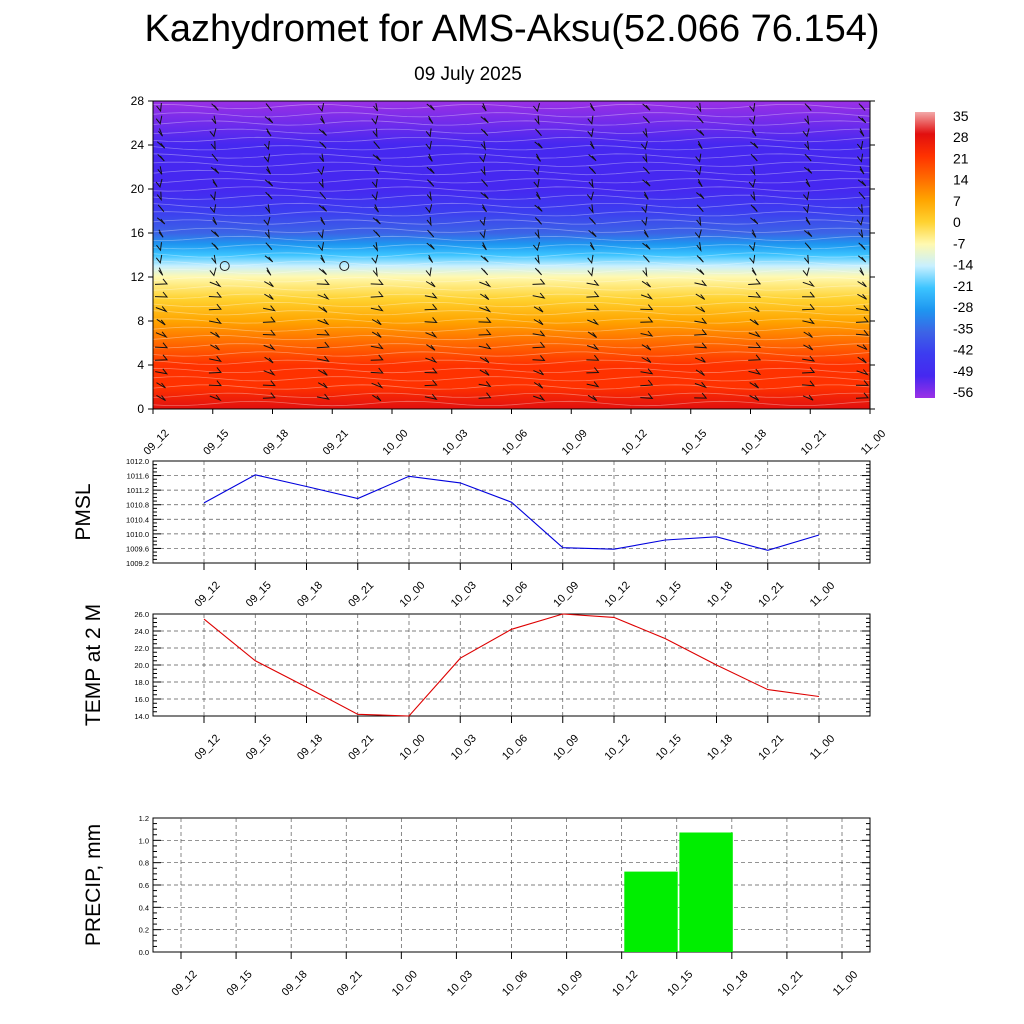 This screenshot has height=1024, width=1024. I want to click on y-tick-label: 0.2, so click(144, 930).